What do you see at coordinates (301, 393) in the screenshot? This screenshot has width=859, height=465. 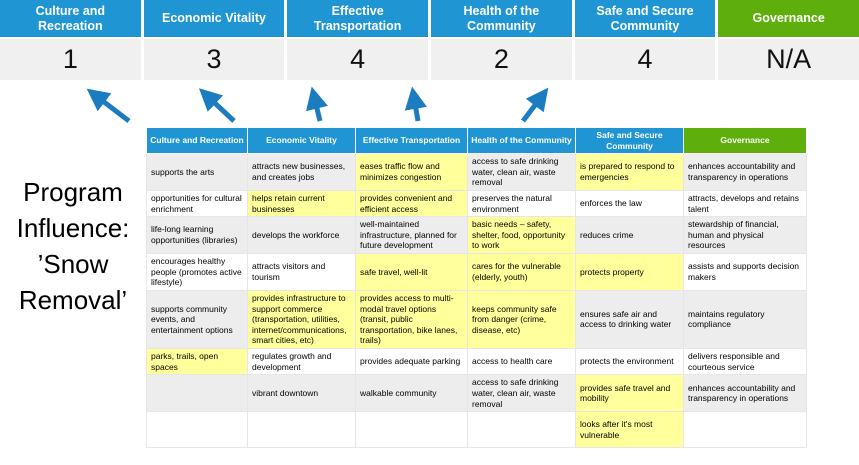 I see `matrix-cell-r7-c2: vibrant downtown` at bounding box center [301, 393].